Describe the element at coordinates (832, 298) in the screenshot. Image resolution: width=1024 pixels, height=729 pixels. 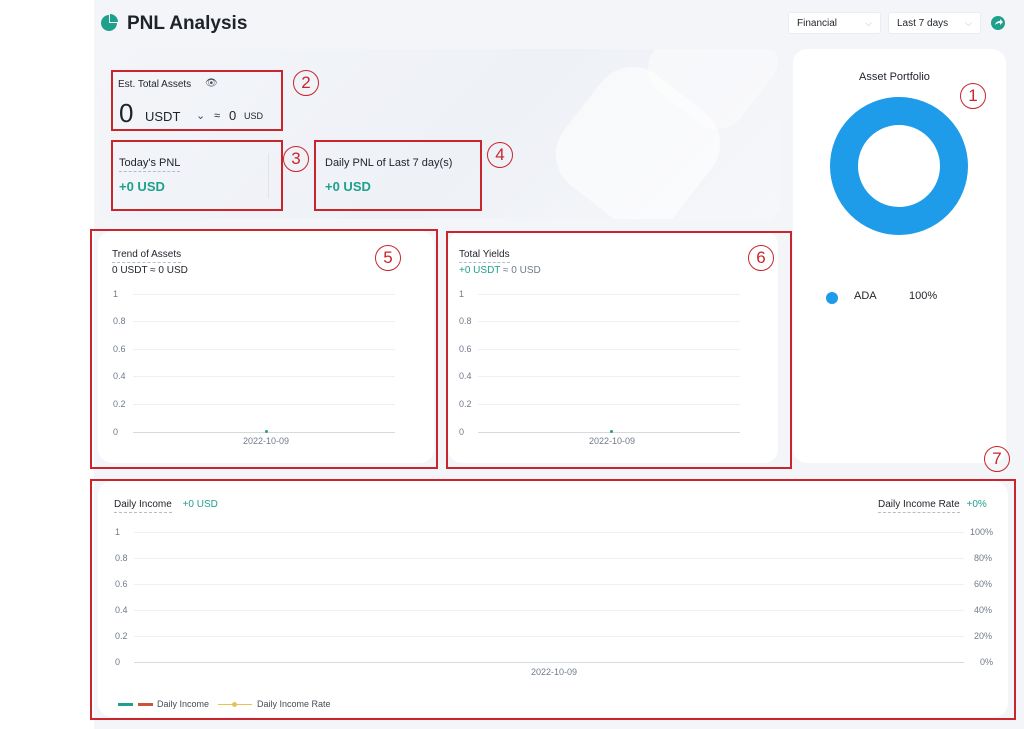
I see `ada-legend-dot` at that location.